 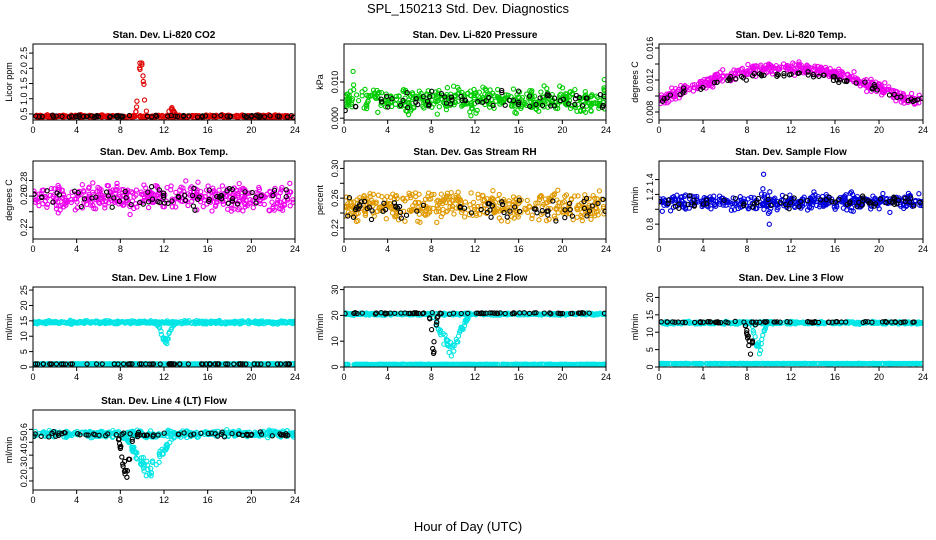 I want to click on panel-title: Stan. Dev. Amb. Box Temp., so click(x=164, y=152).